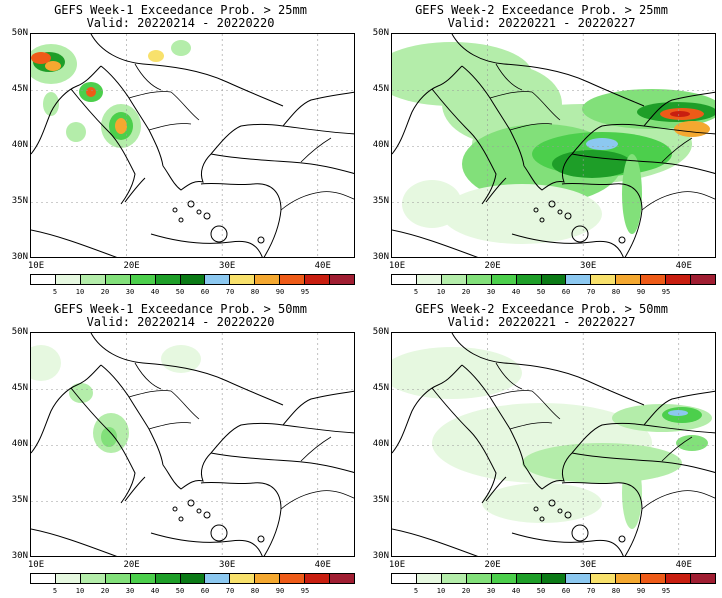 This screenshot has height=598, width=722. I want to click on longitude-label: 20E, so click(131, 565).